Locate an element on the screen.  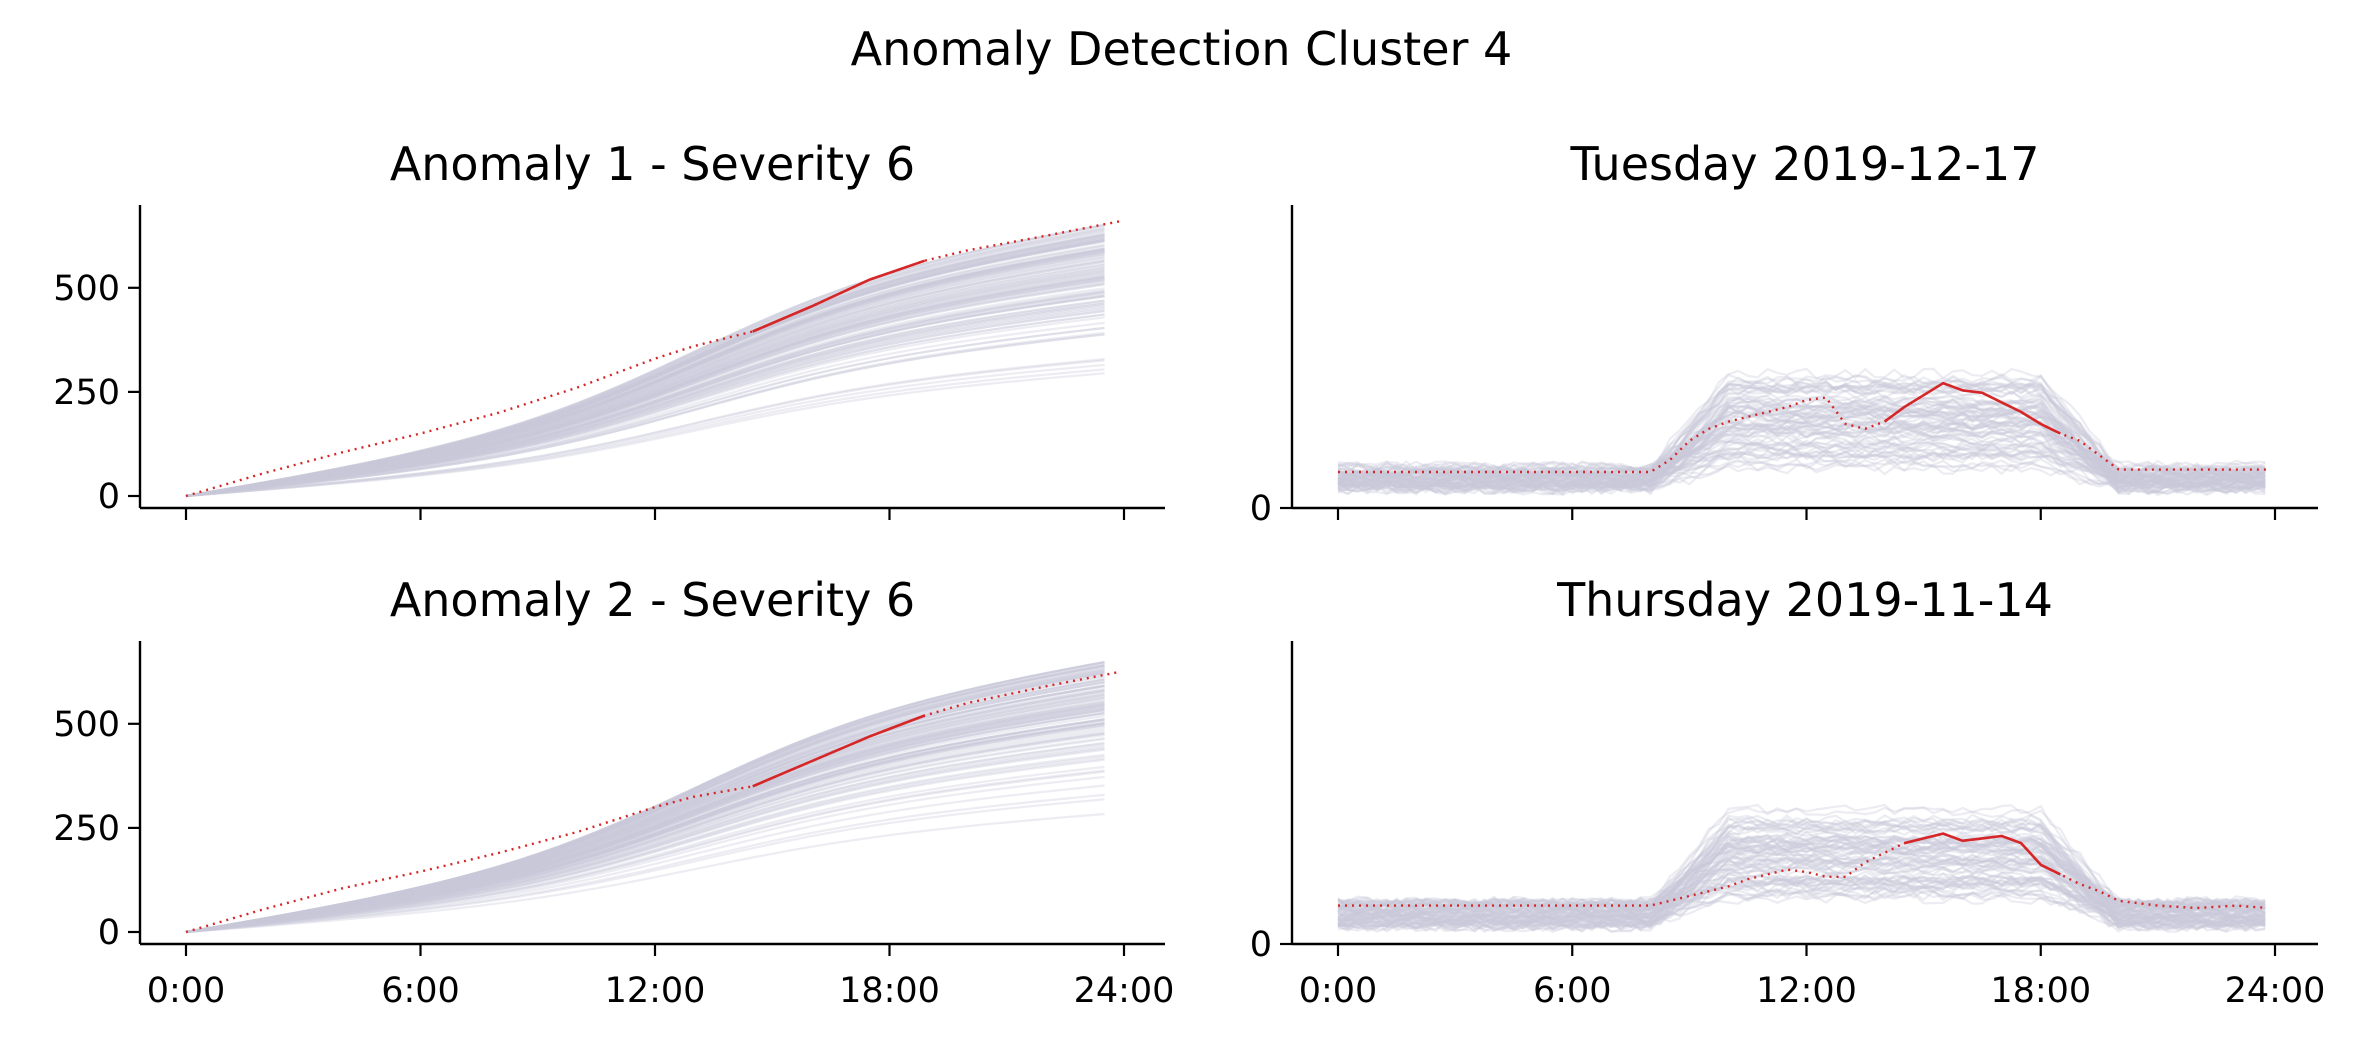
anomaly-series-dotted is located at coordinates (1803, 427).